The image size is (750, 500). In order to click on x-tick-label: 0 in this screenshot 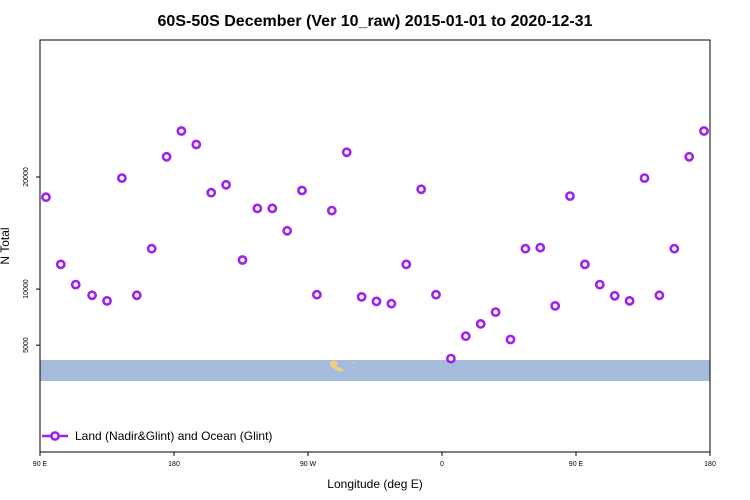, I will do `click(442, 464)`.